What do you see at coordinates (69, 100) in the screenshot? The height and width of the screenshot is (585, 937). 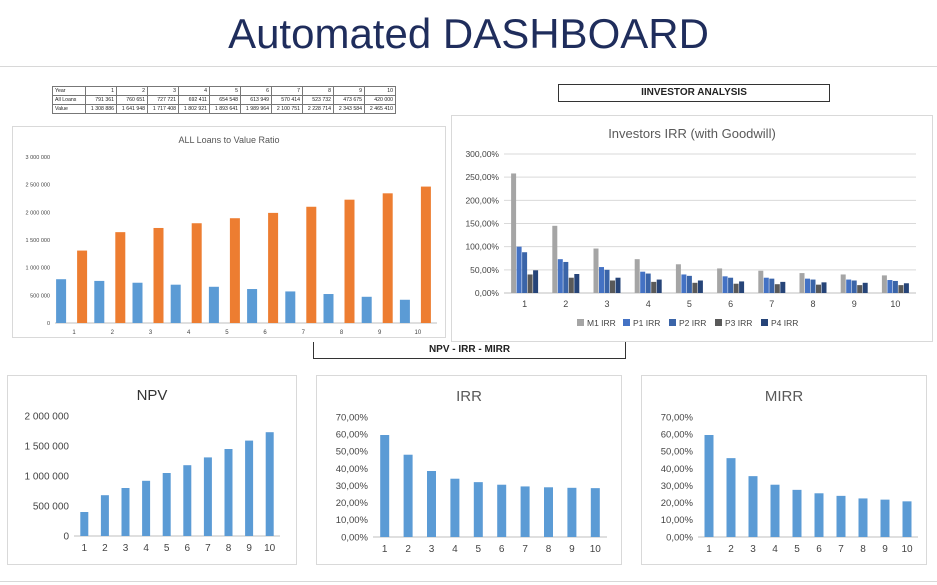 I see `row-header: All Loans` at bounding box center [69, 100].